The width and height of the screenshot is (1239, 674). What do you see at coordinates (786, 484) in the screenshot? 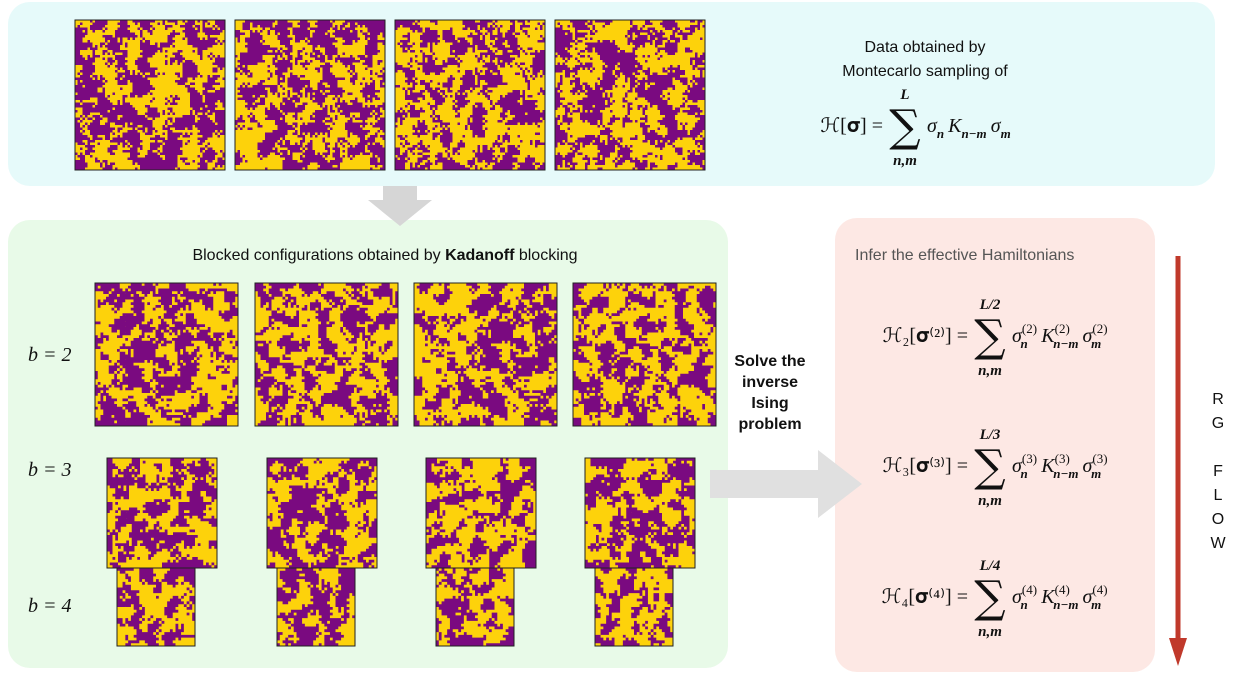
I see `right-arrow` at bounding box center [786, 484].